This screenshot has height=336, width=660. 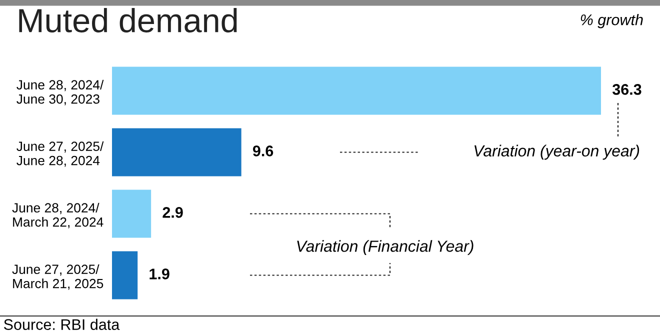 What do you see at coordinates (172, 212) in the screenshot?
I see `data-label: 2.9` at bounding box center [172, 212].